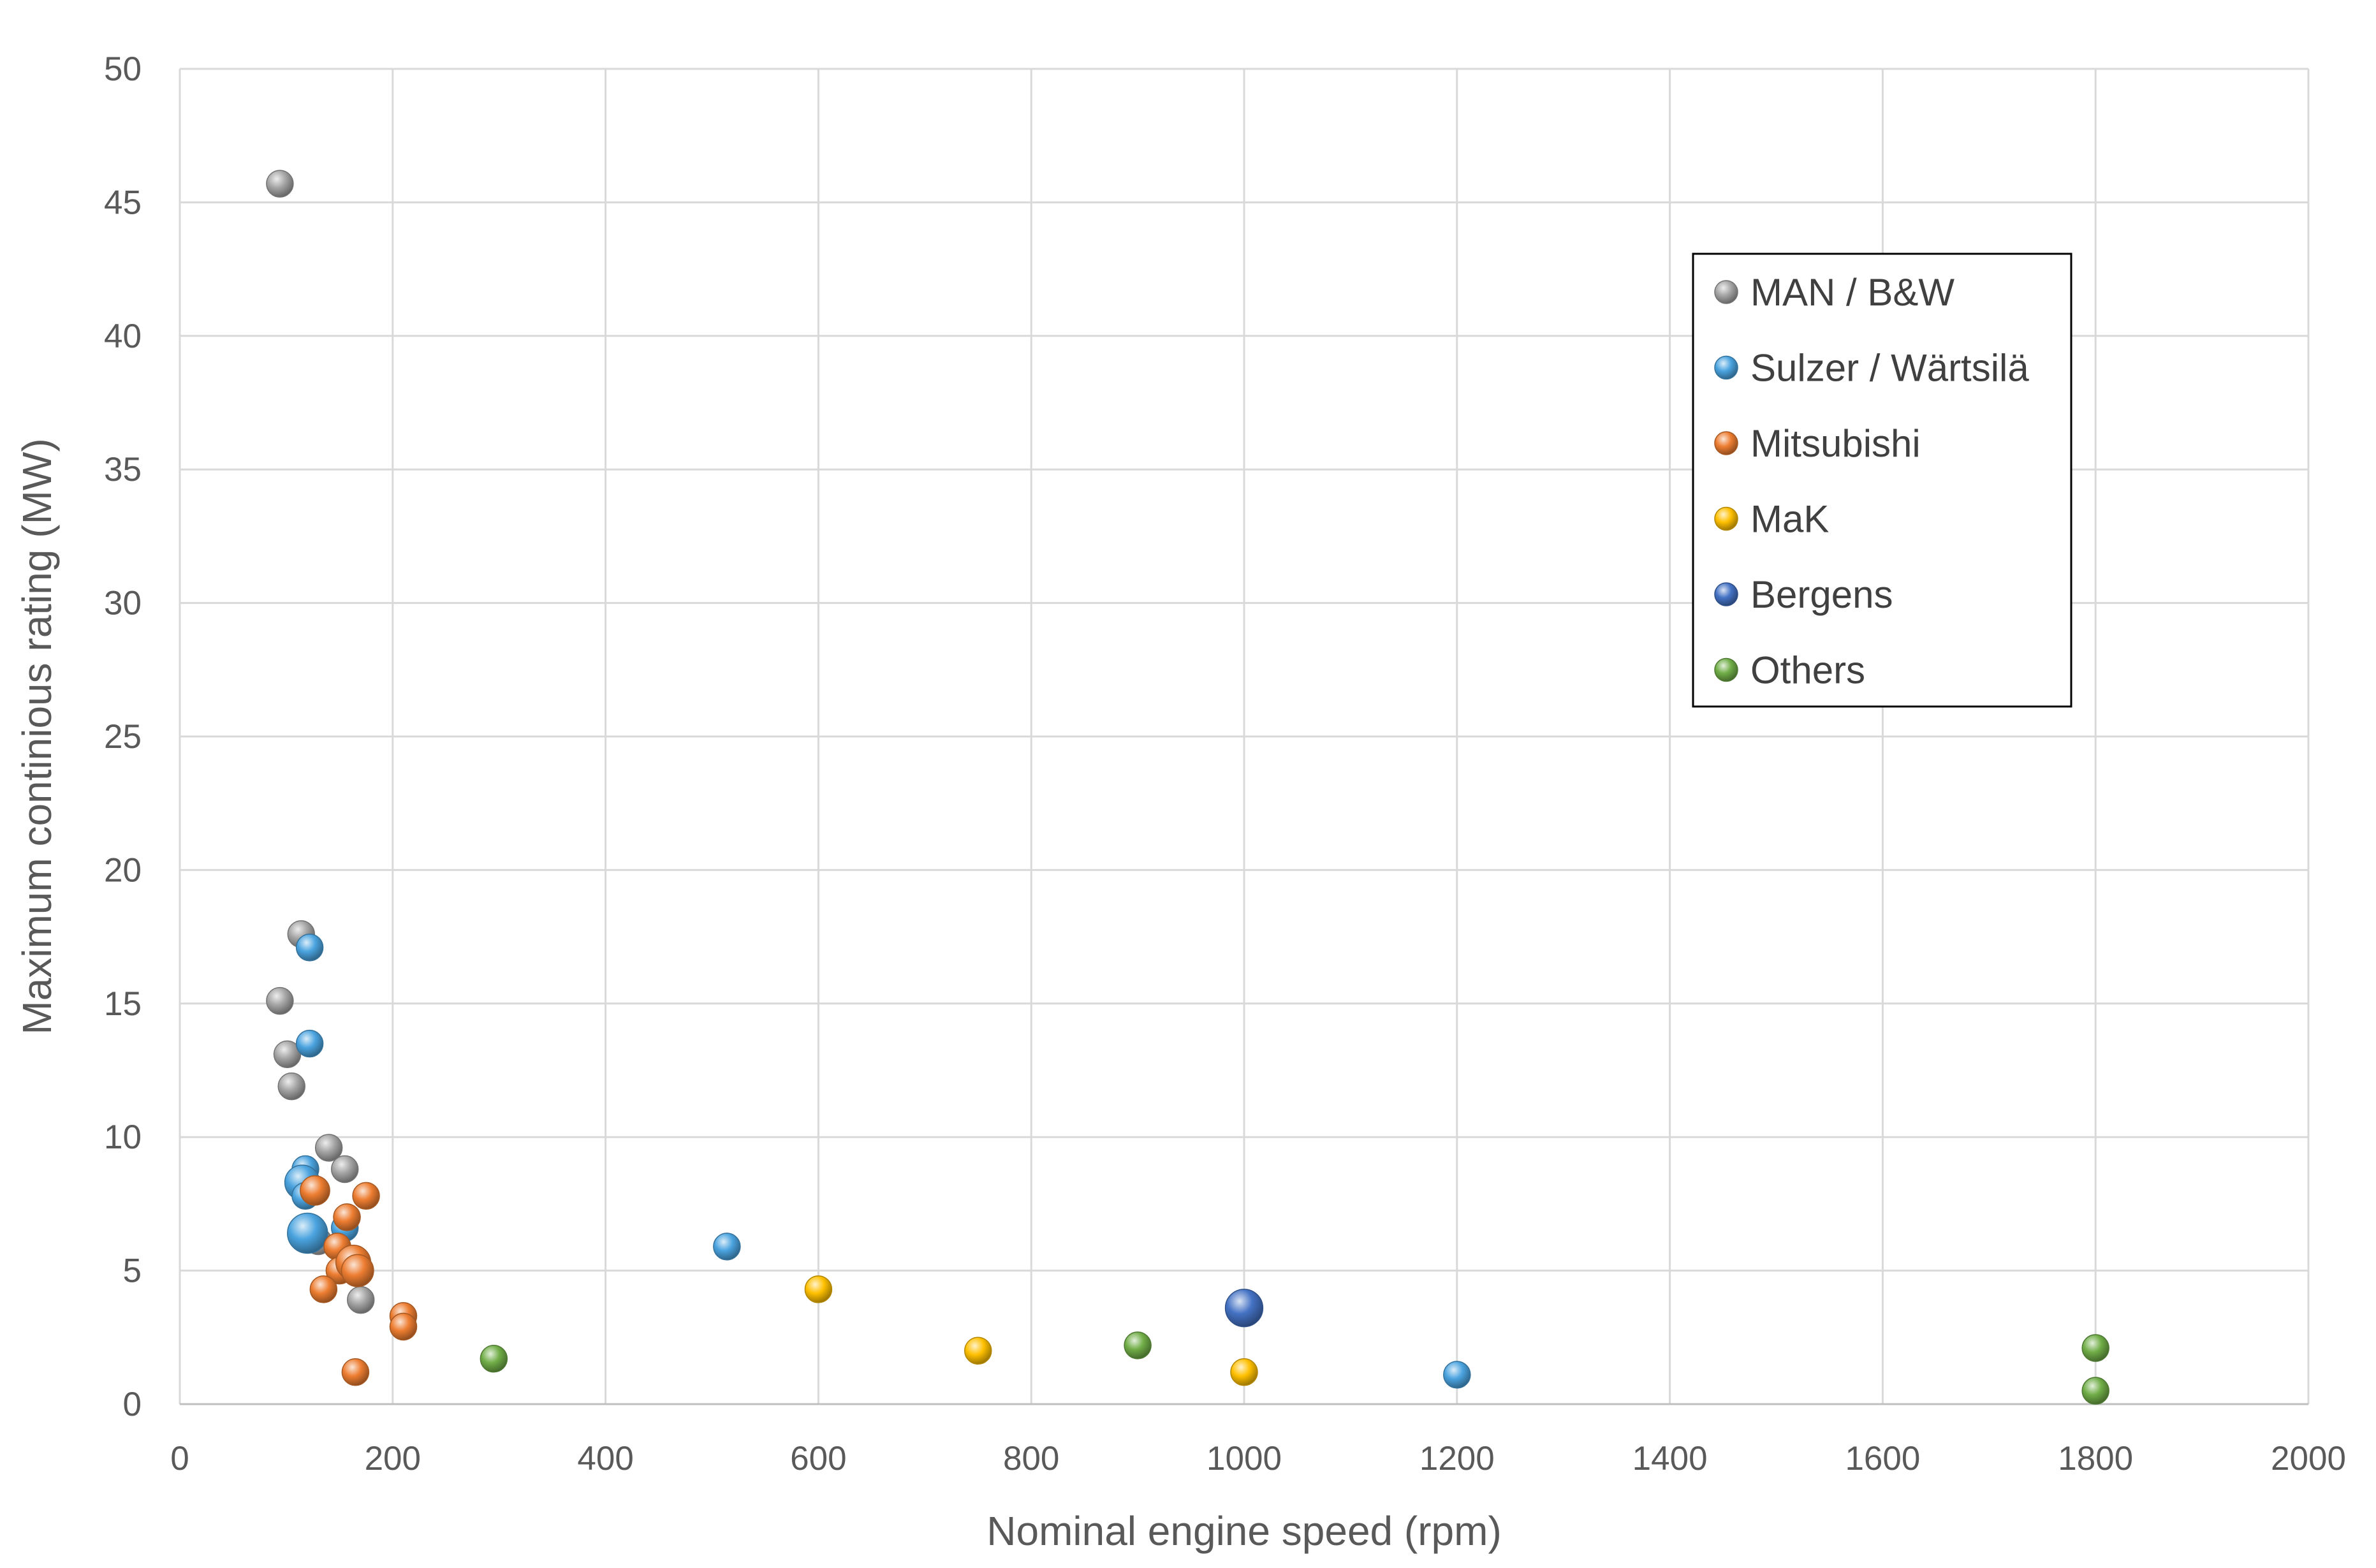 The image size is (2376, 1568). Describe the element at coordinates (1244, 1308) in the screenshot. I see `point-bergens` at that location.